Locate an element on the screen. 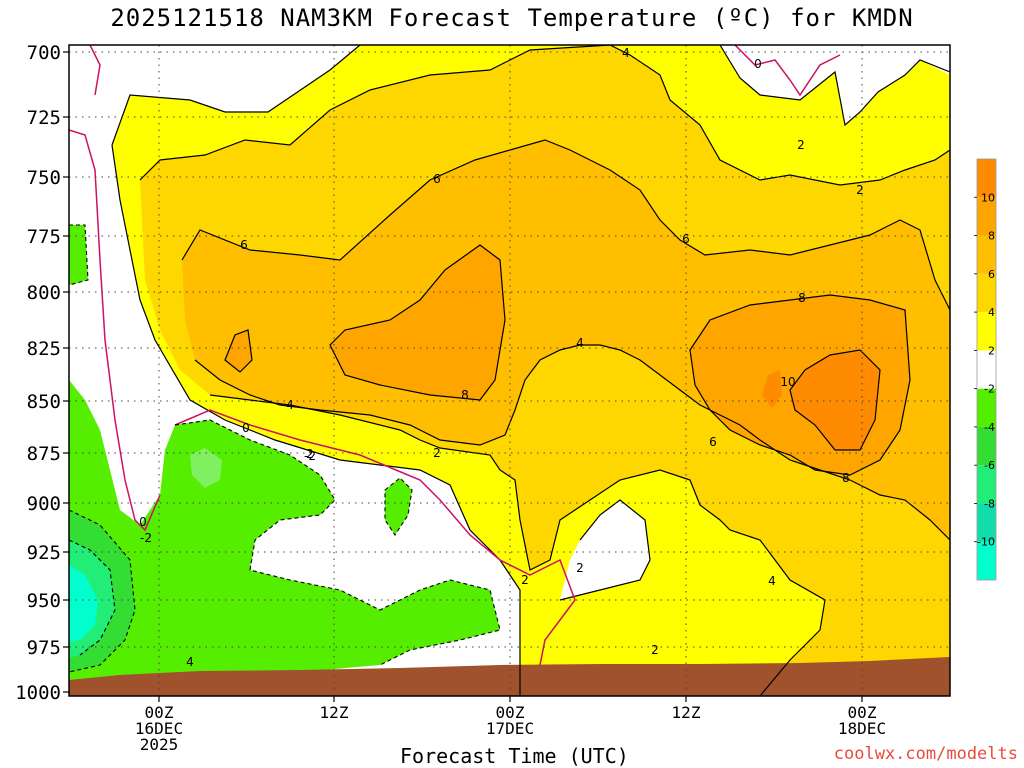 Image resolution: width=1024 pixels, height=768 pixels. contour-8-small is located at coordinates (238, 351).